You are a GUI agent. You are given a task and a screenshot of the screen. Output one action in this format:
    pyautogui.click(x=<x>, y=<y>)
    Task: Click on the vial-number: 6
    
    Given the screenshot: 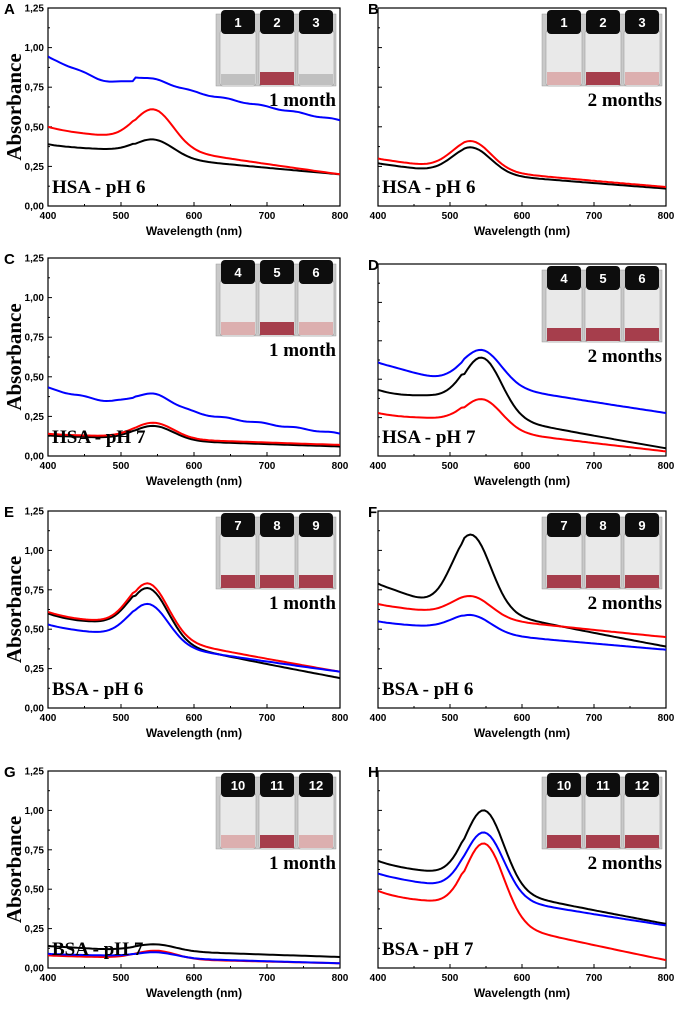 What is the action you would take?
    pyautogui.click(x=315, y=272)
    